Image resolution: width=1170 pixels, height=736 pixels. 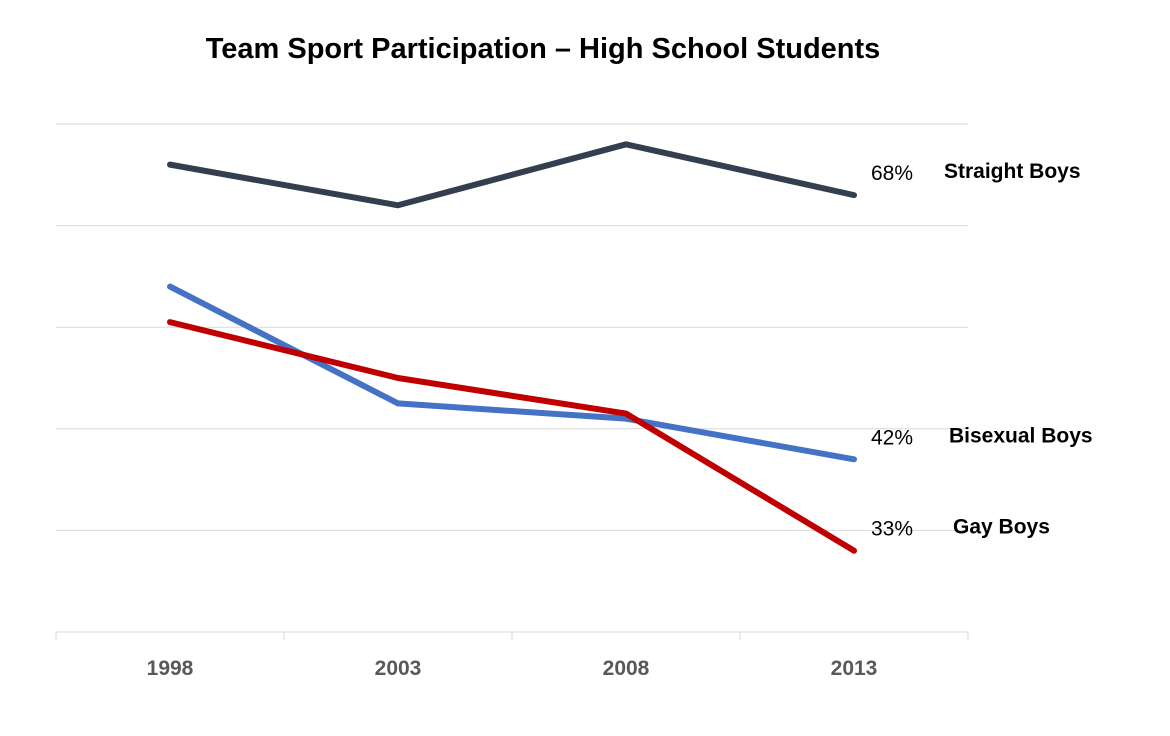 I want to click on data-label: 68%, so click(x=892, y=173).